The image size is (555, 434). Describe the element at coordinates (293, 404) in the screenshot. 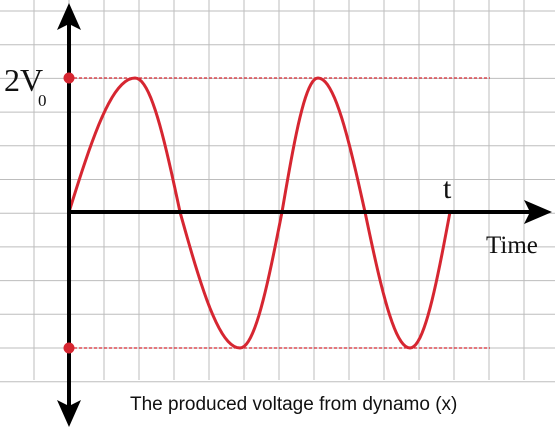

I see `caption: The produced voltage from dynamo (x)` at that location.